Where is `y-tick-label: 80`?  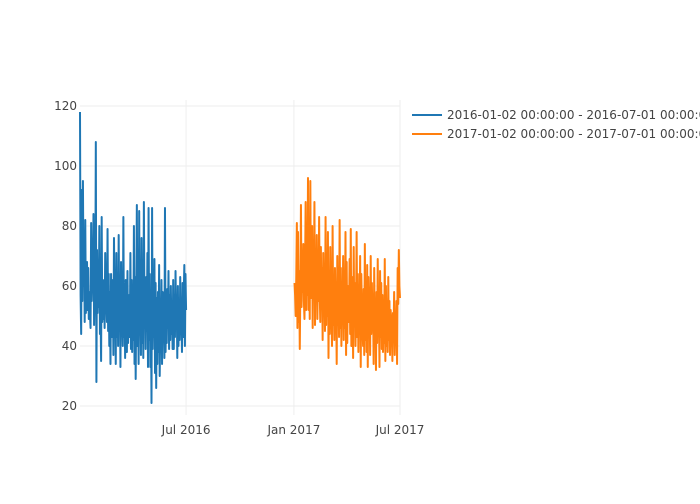
y-tick-label: 80 is located at coordinates (69, 226).